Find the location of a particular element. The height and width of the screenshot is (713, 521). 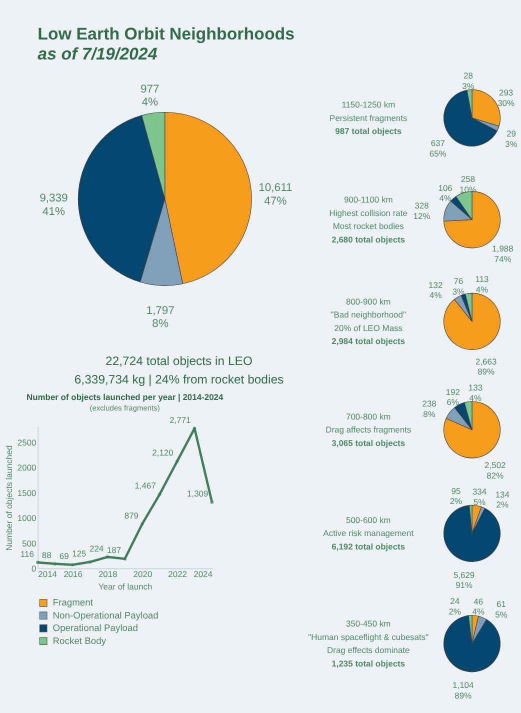

data-label: 125 is located at coordinates (79, 553).